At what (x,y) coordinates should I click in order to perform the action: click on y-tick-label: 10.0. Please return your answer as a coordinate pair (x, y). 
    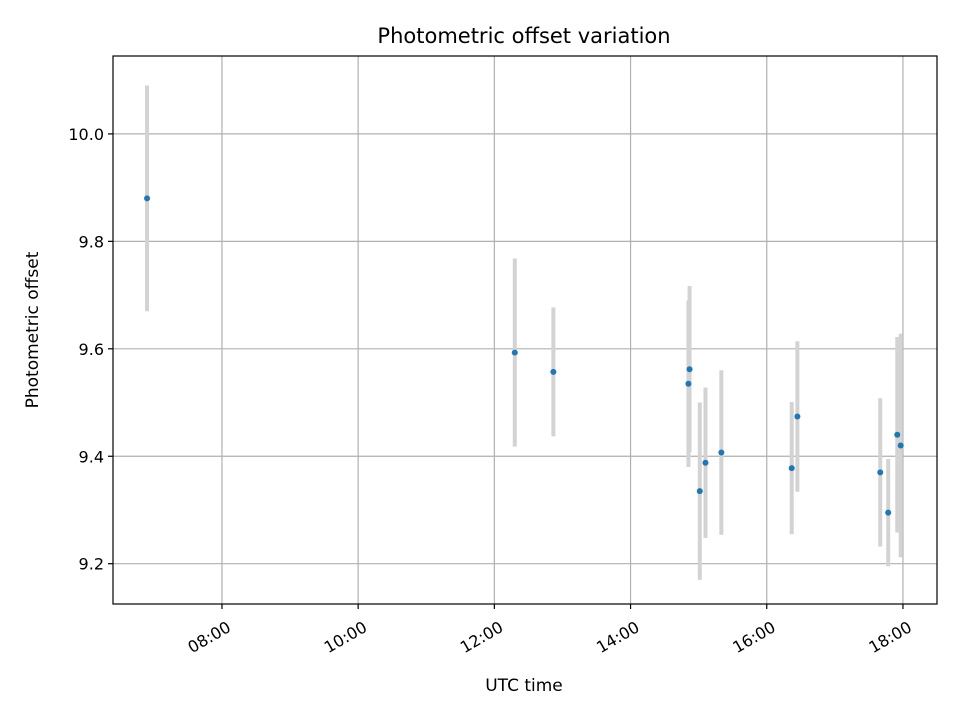
    Looking at the image, I should click on (86, 134).